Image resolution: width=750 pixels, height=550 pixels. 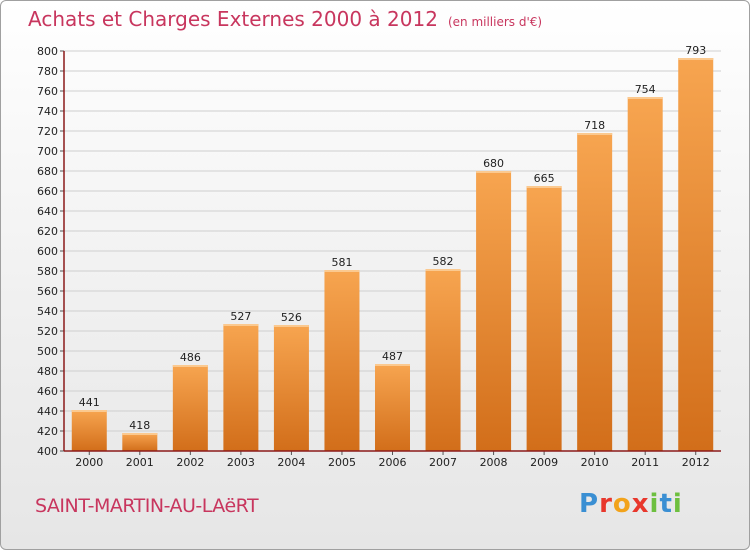 What do you see at coordinates (47, 111) in the screenshot?
I see `y-tick-label: 740` at bounding box center [47, 111].